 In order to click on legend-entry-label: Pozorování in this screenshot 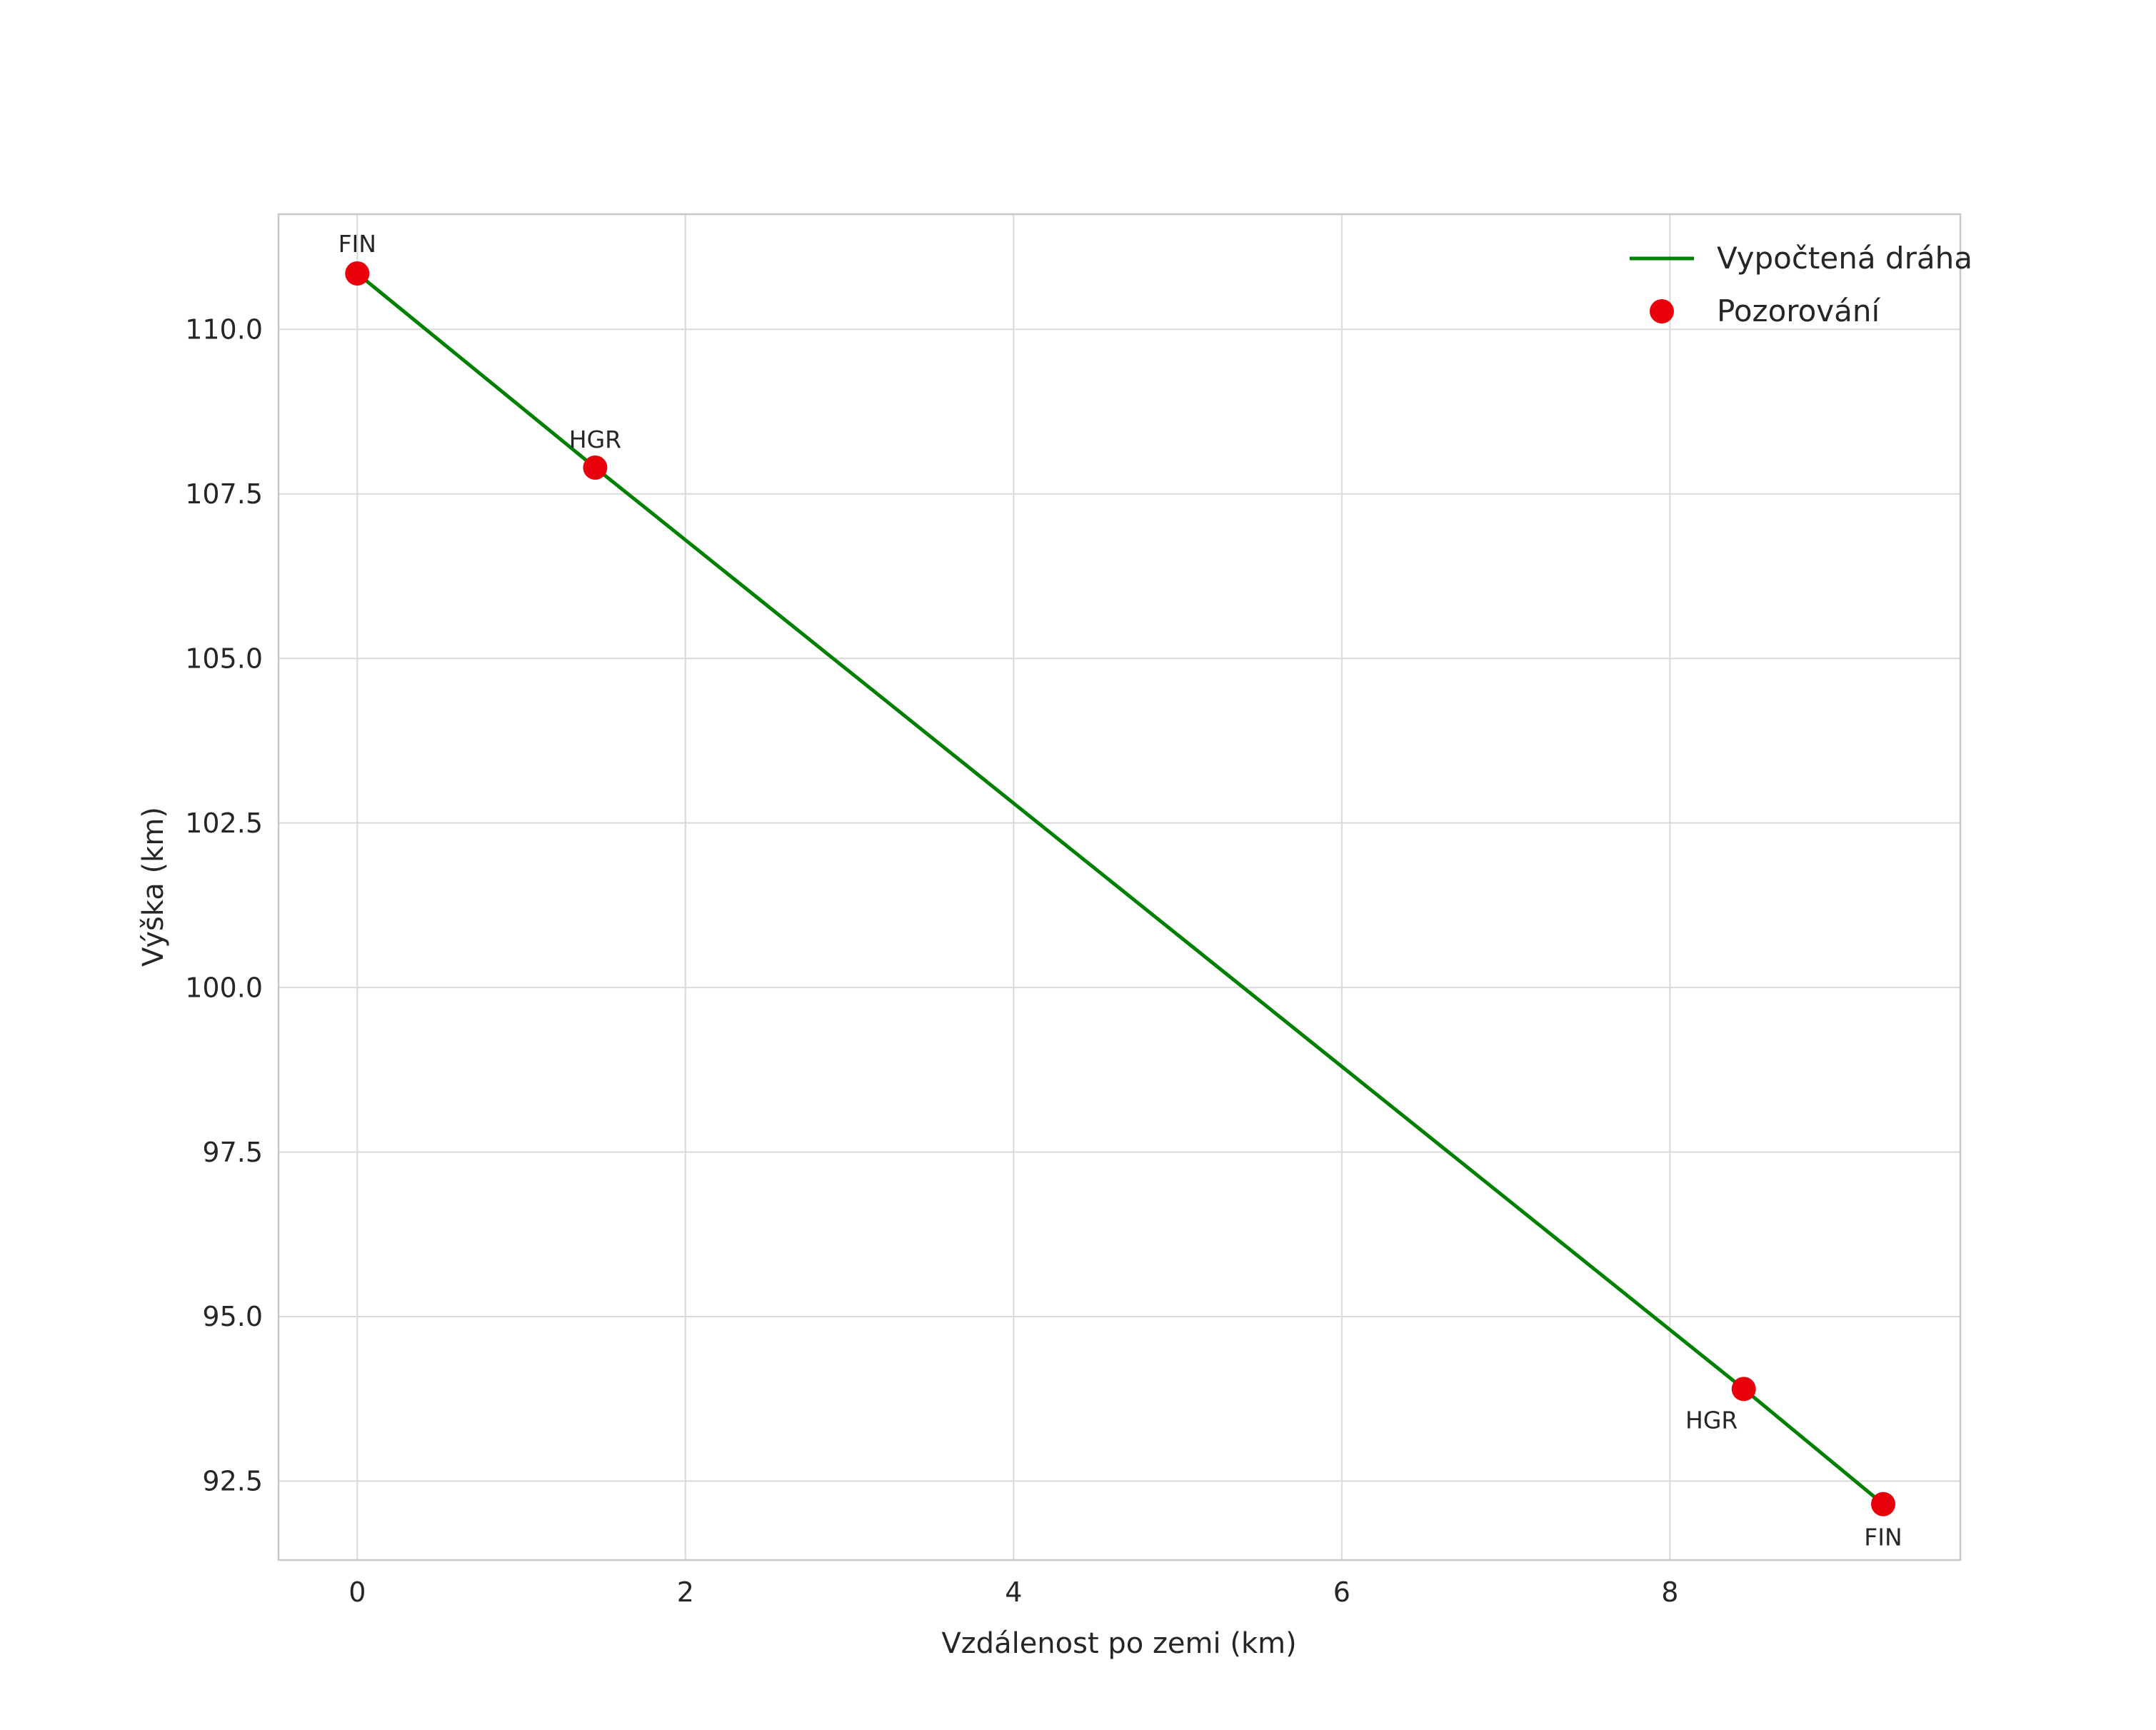, I will do `click(1799, 310)`.